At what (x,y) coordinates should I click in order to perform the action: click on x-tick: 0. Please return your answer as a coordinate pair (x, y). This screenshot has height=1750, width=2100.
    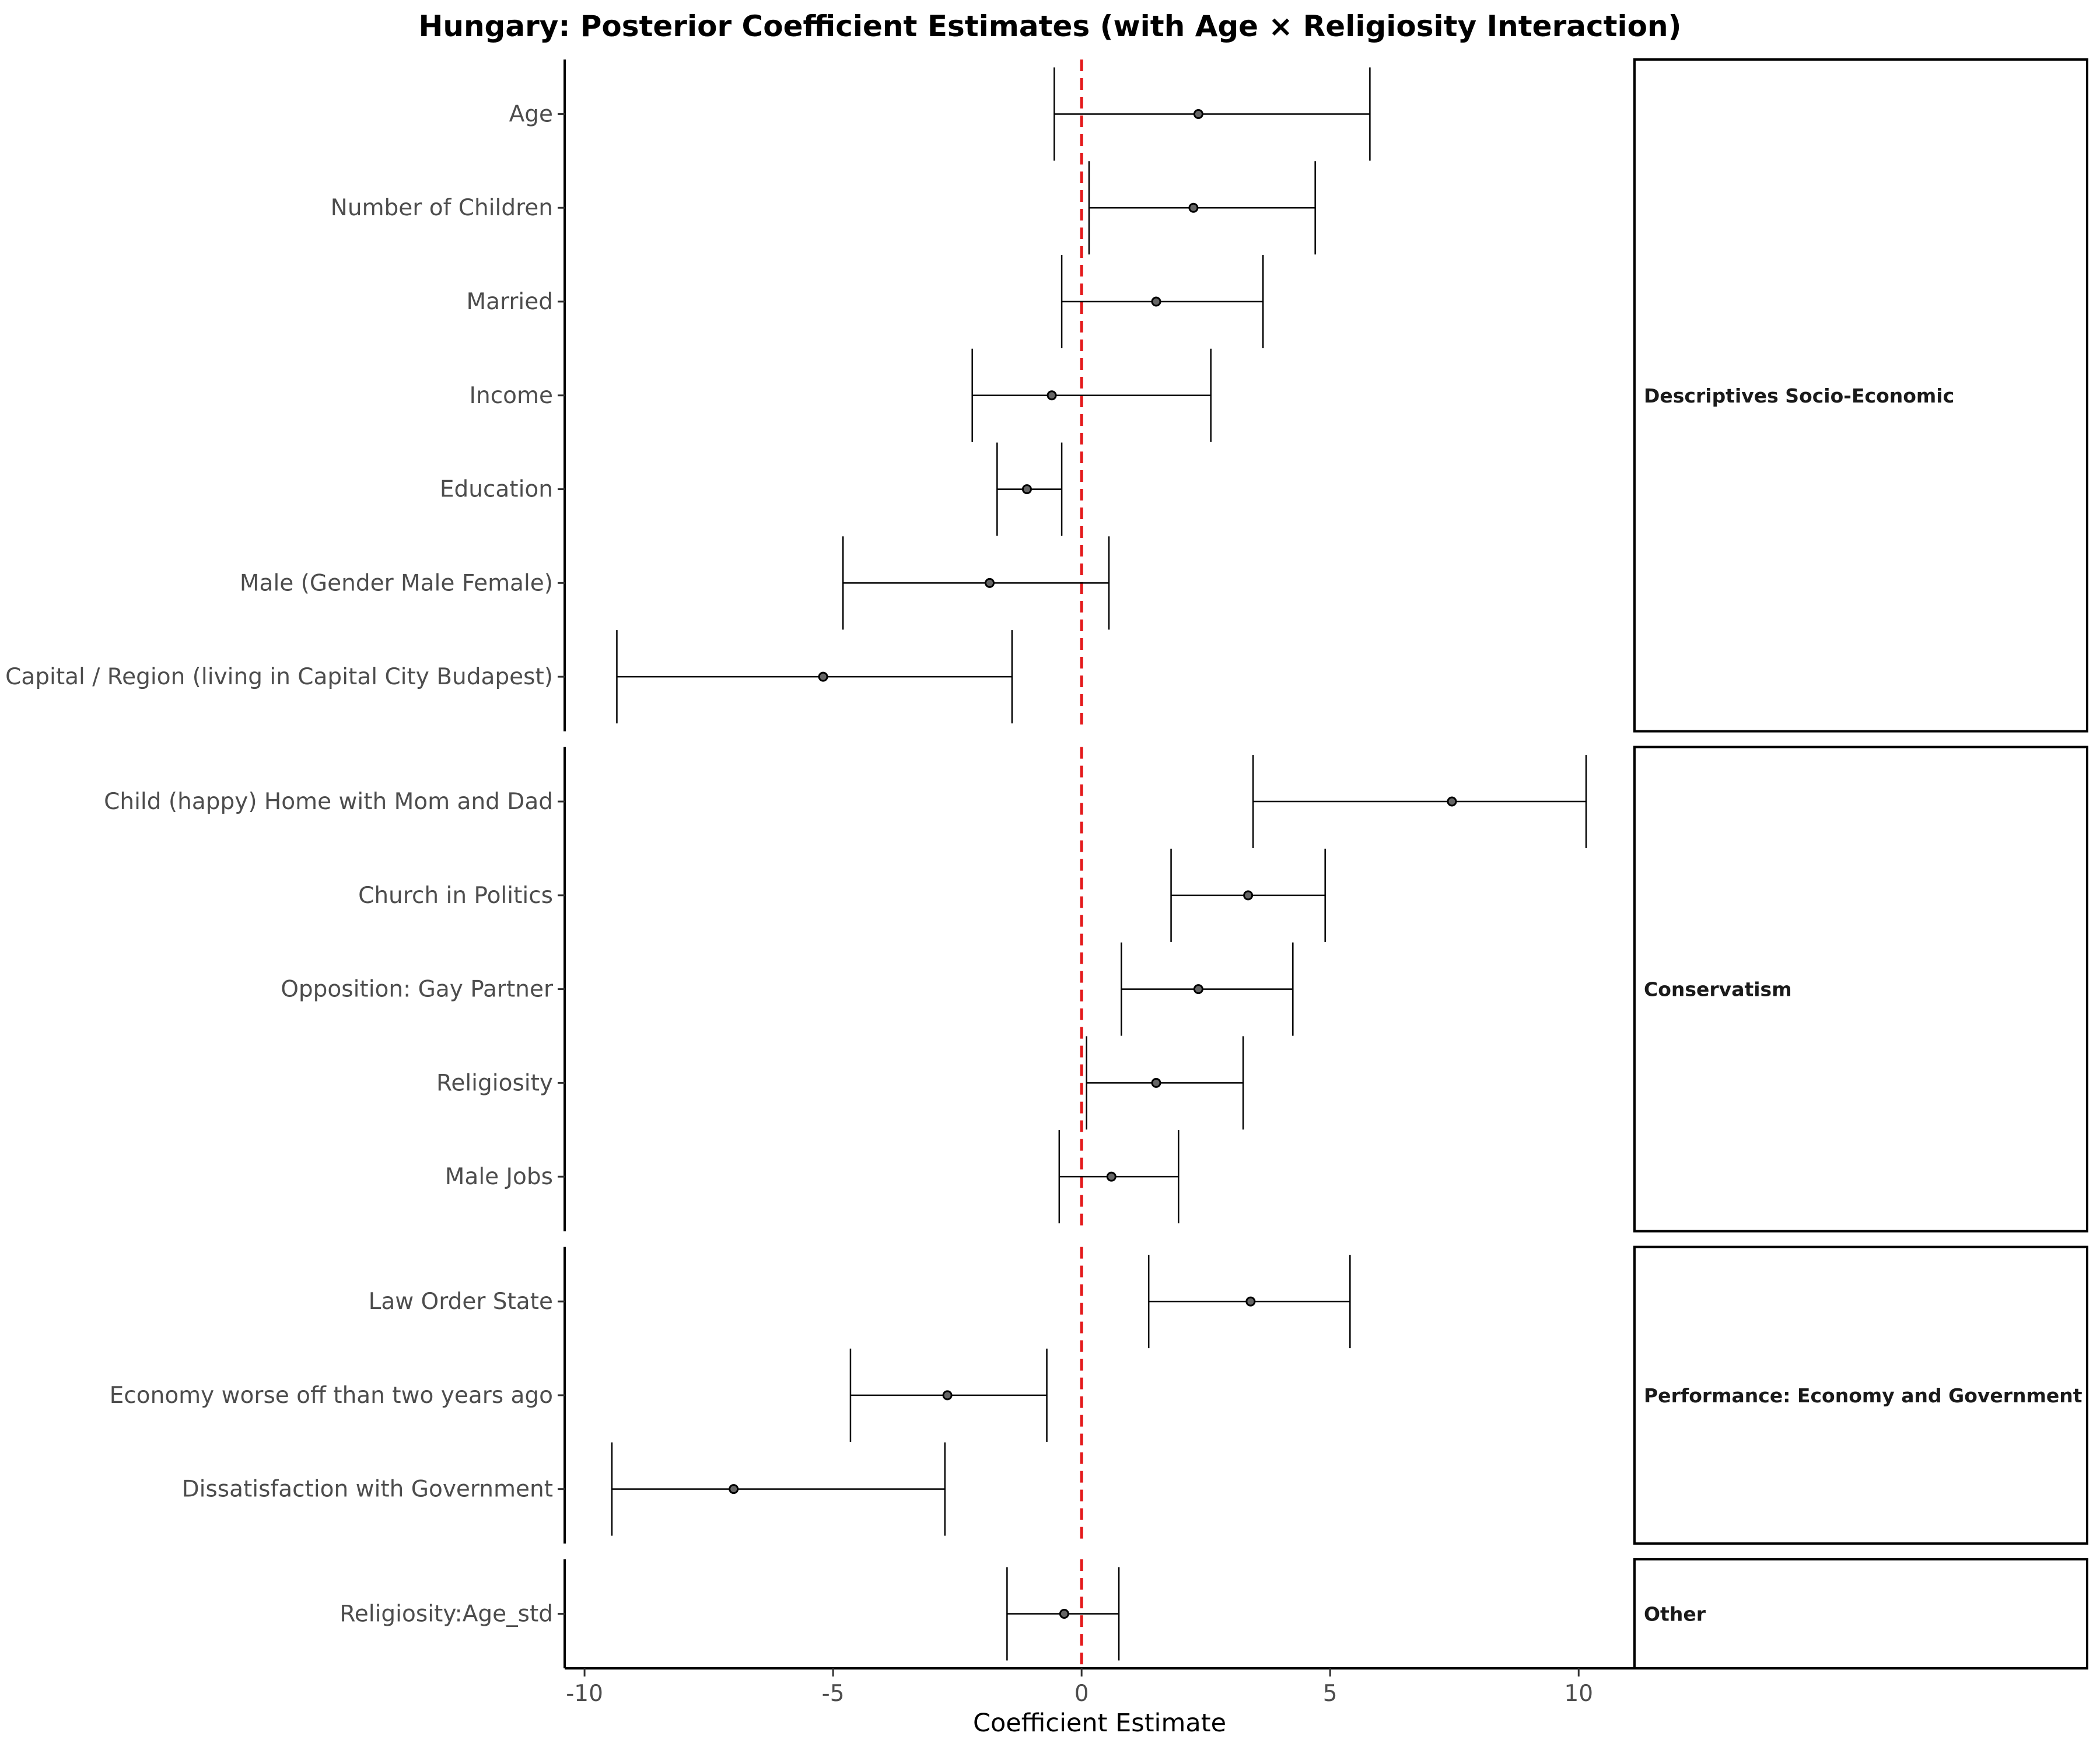
    Looking at the image, I should click on (1081, 1687).